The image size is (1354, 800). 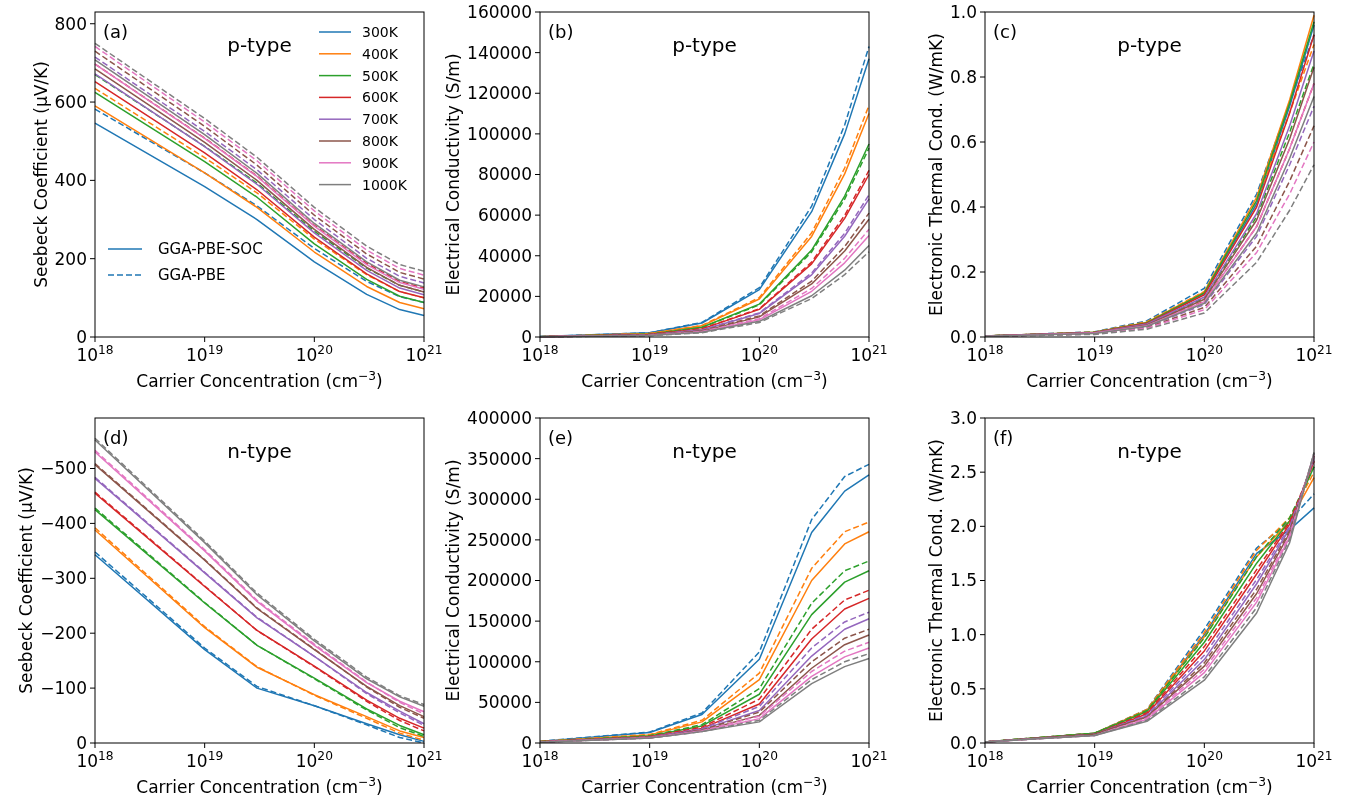 I want to click on y-tick-label: 60000, so click(x=504, y=215).